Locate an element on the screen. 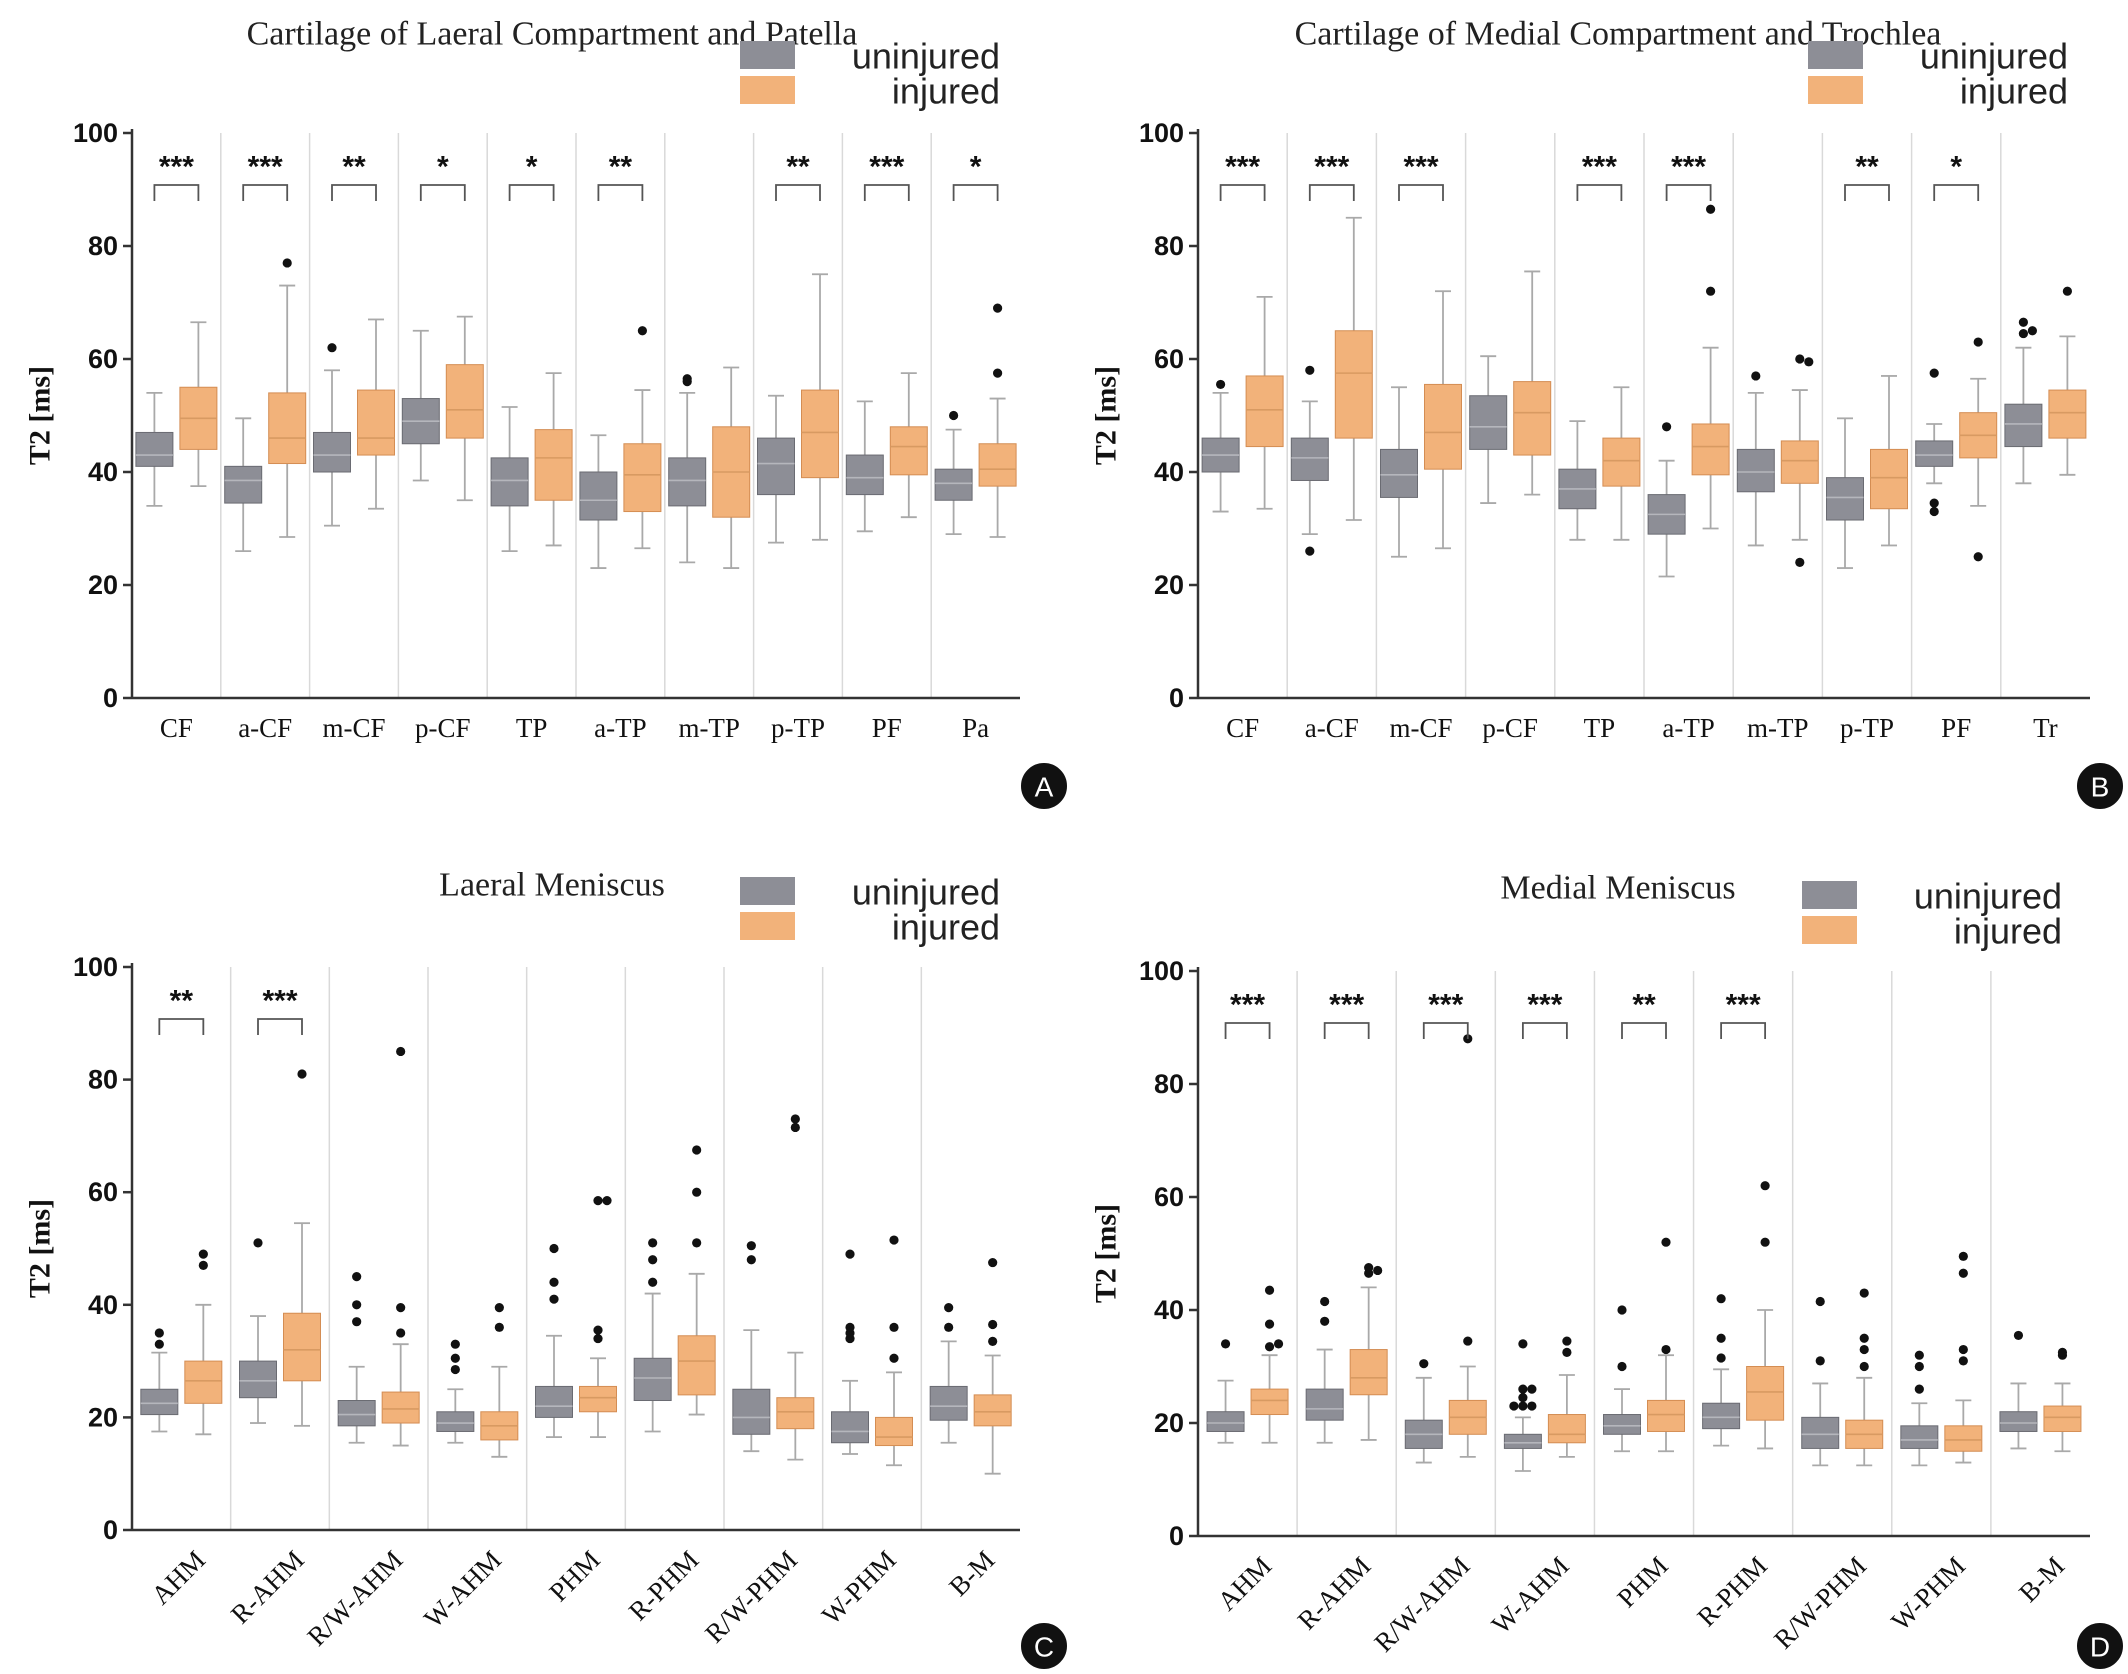  box-injured-a-cf is located at coordinates (287, 398).